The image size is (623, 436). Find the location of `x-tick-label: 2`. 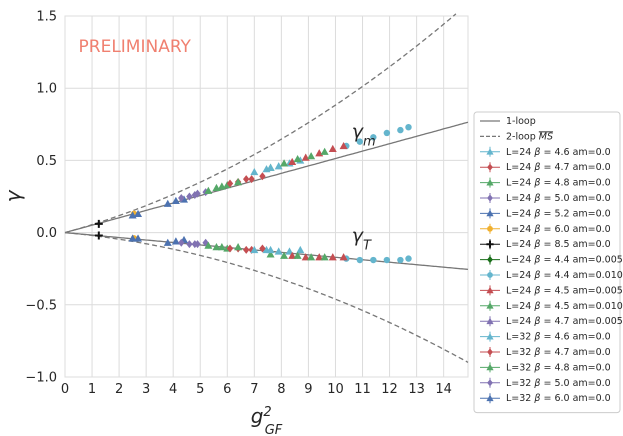

x-tick-label: 2 is located at coordinates (119, 389).